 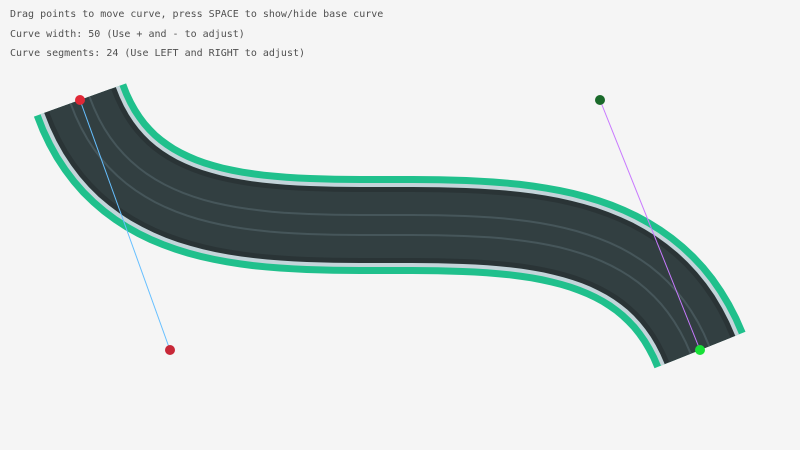 What do you see at coordinates (127, 34) in the screenshot?
I see `instruction-width: Curve width: 50 (Use + and - to adjust)` at bounding box center [127, 34].